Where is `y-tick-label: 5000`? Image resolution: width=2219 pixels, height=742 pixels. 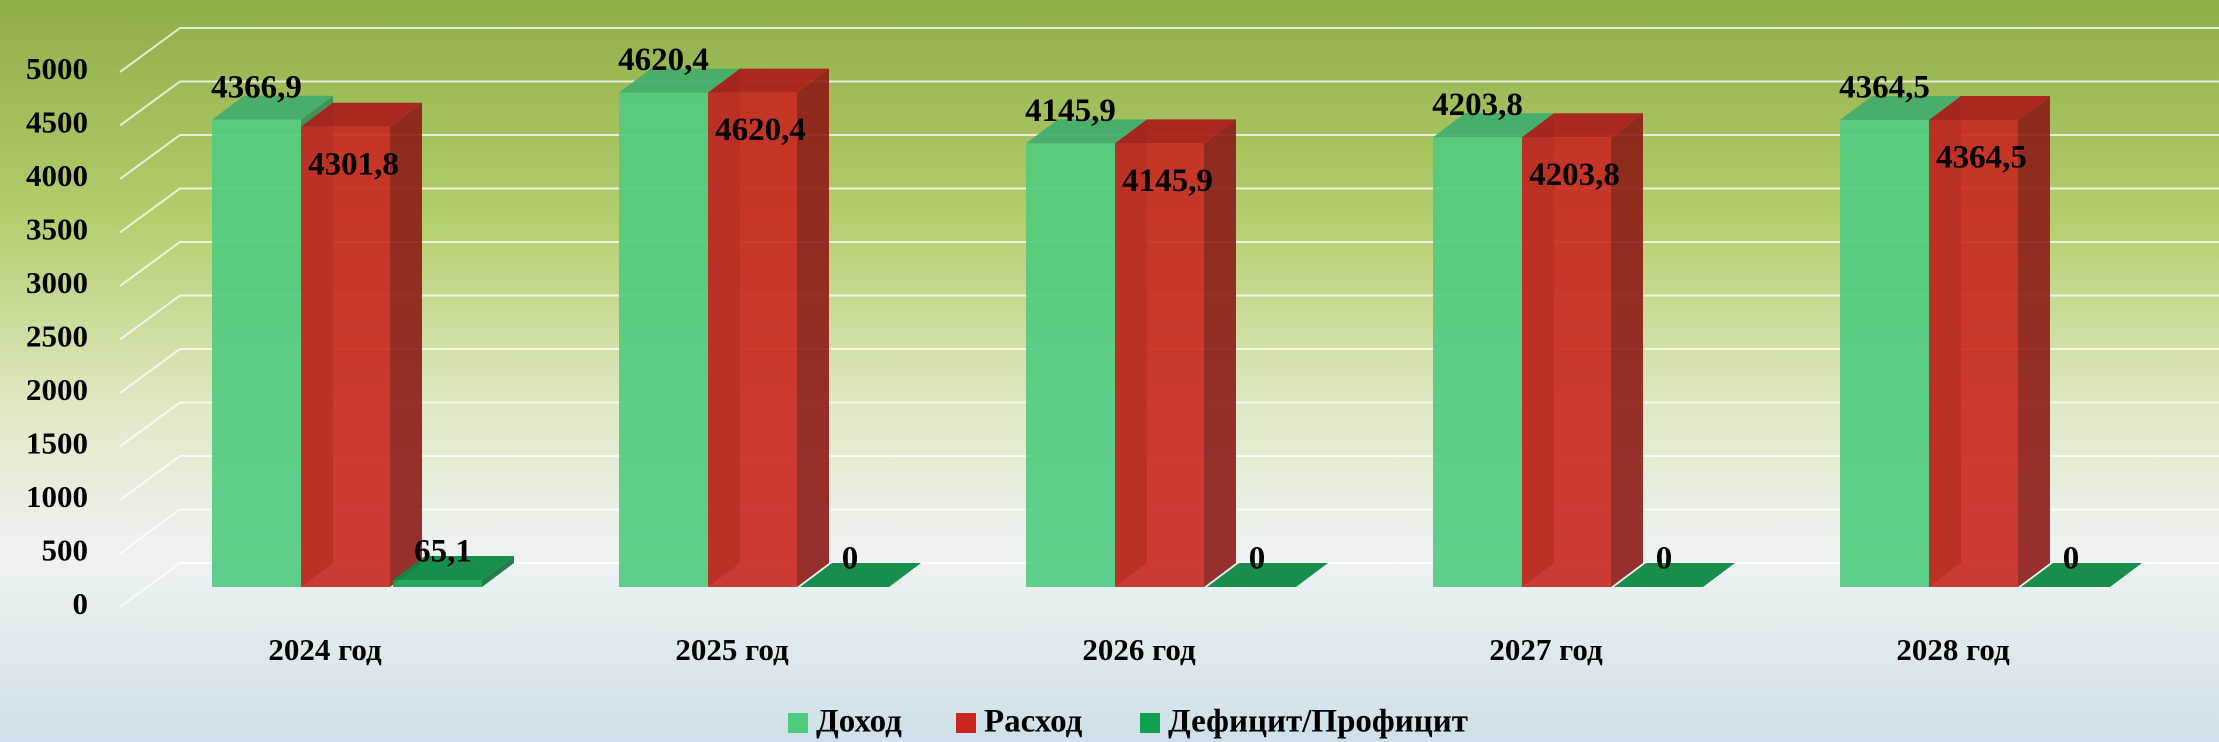
y-tick-label: 5000 is located at coordinates (57, 68).